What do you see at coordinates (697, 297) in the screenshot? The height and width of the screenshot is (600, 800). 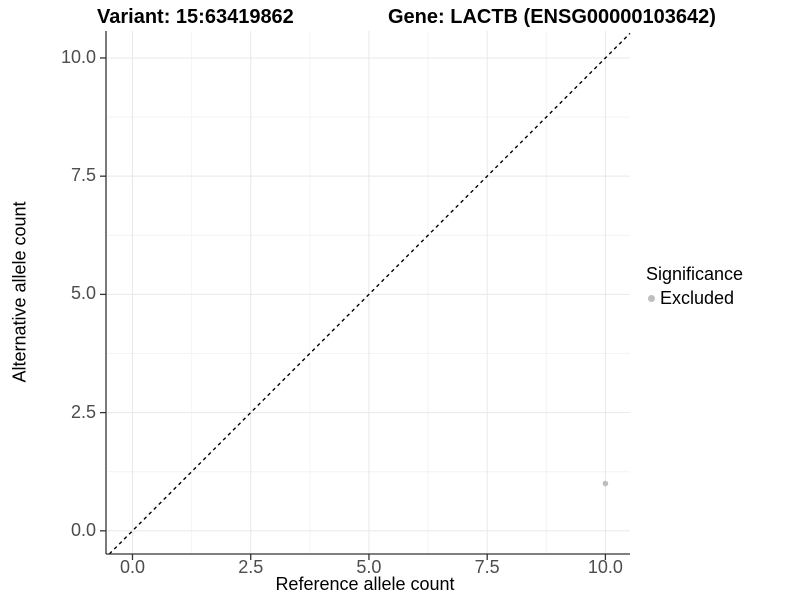 I see `legend-item-label: Excluded` at bounding box center [697, 297].